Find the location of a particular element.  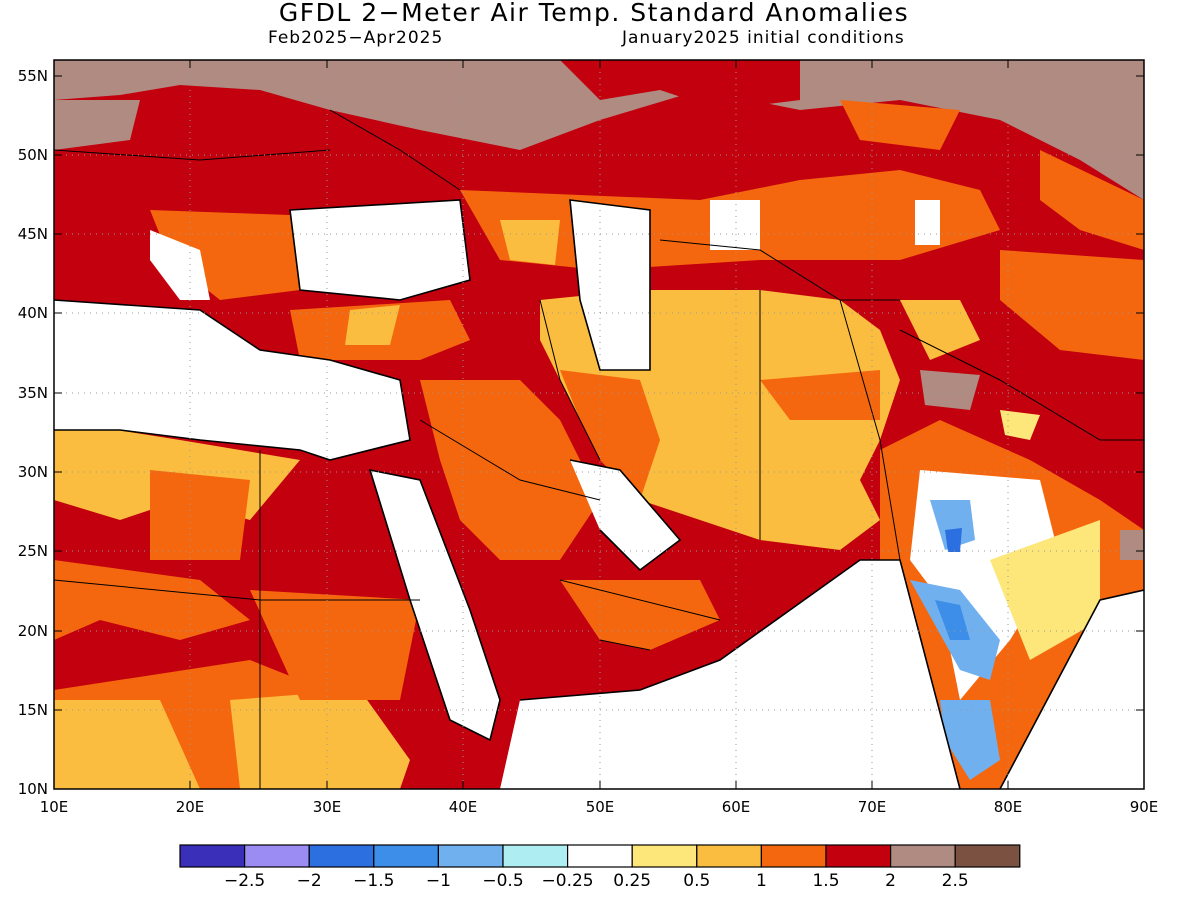

colorbar: −2.5 −2 −1.5 −1 −0.5 −0.25 0.25 0.5 1 1.5 2 2.5 is located at coordinates (600, 867).